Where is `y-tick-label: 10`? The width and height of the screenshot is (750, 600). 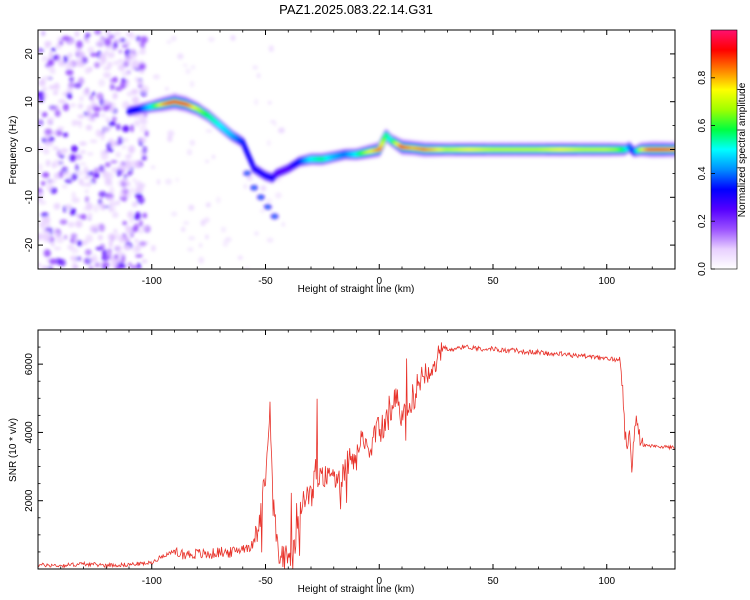 y-tick-label: 10 is located at coordinates (29, 102).